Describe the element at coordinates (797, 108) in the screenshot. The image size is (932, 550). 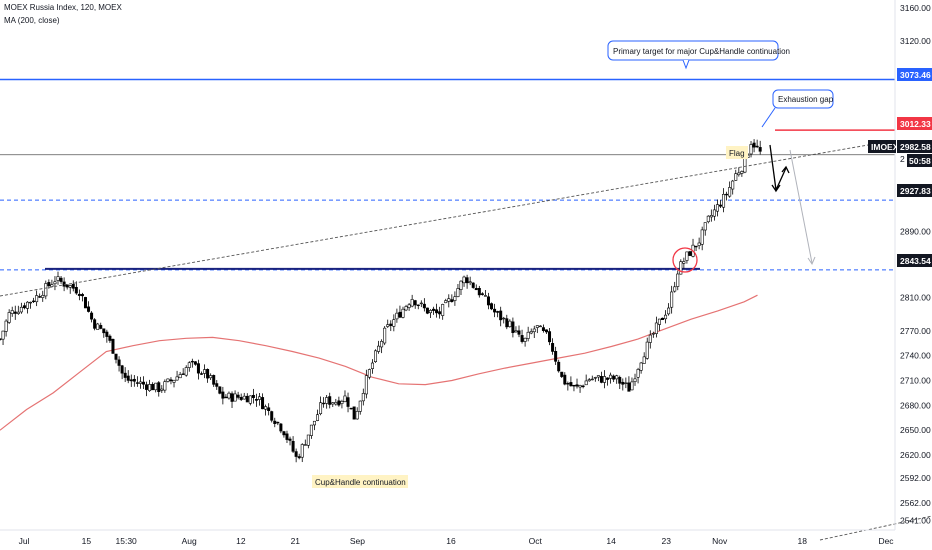
I see `exhaustion-gap-callout: Exhaustion gap` at that location.